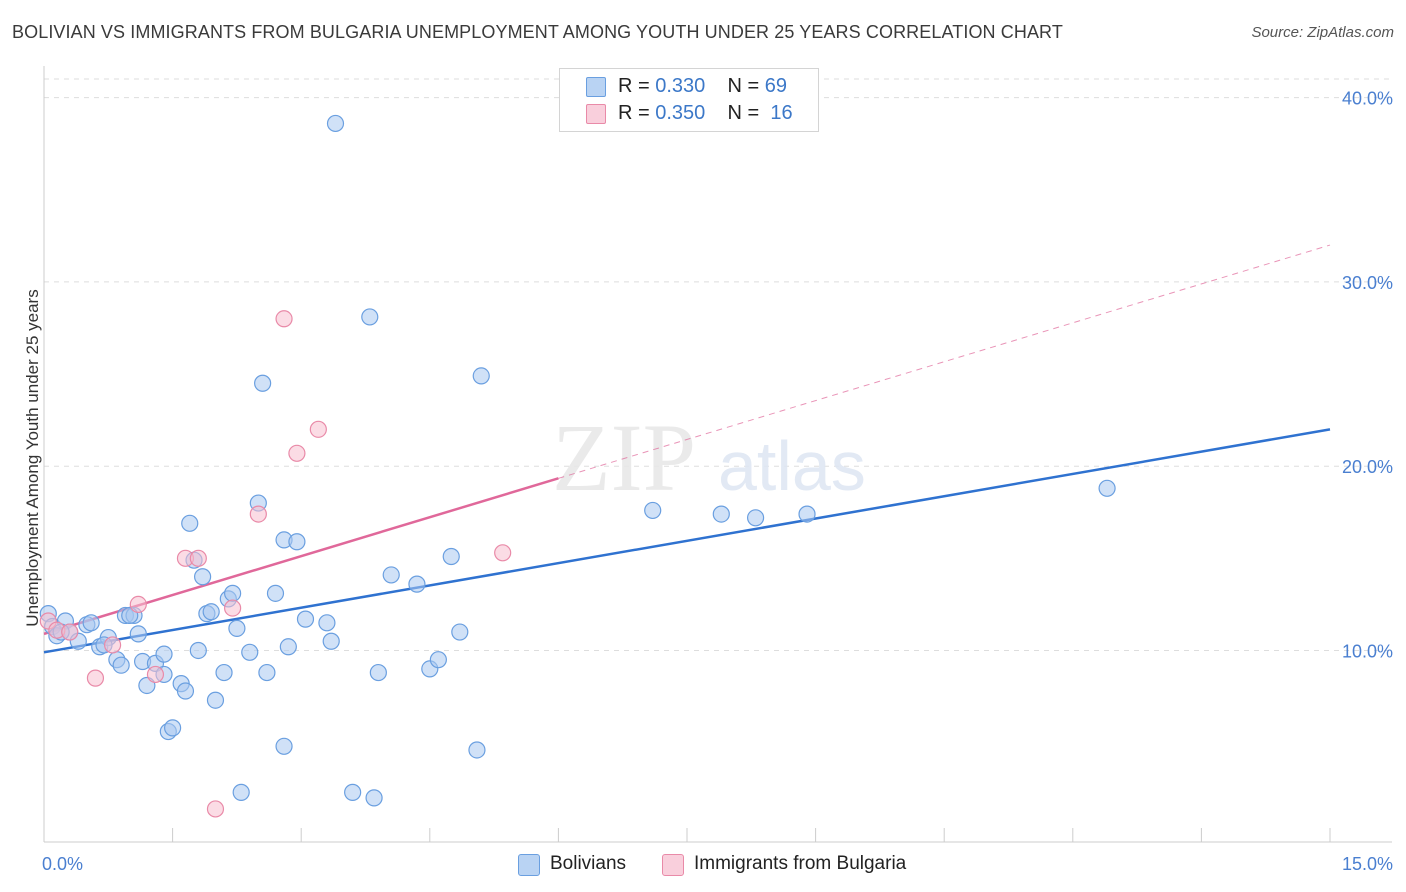 The image size is (1406, 892). I want to click on watermark-atlas: atlas, so click(792, 466).